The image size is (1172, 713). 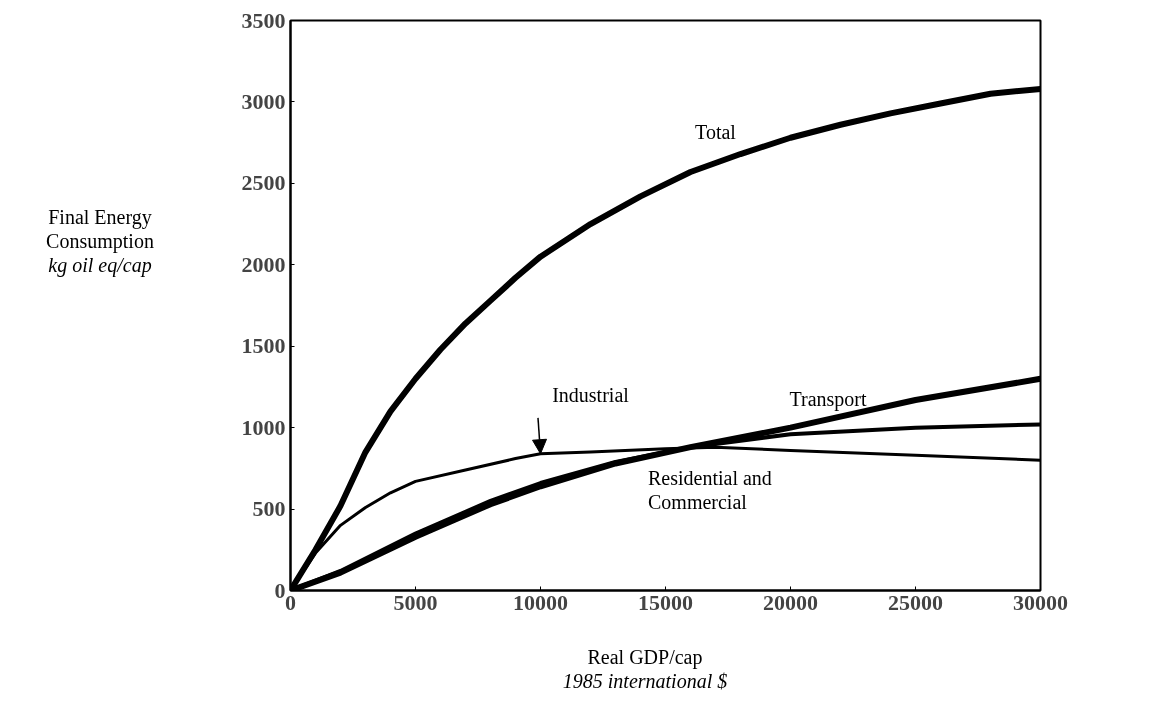 I want to click on x-tick-label: 25000, so click(x=915, y=602).